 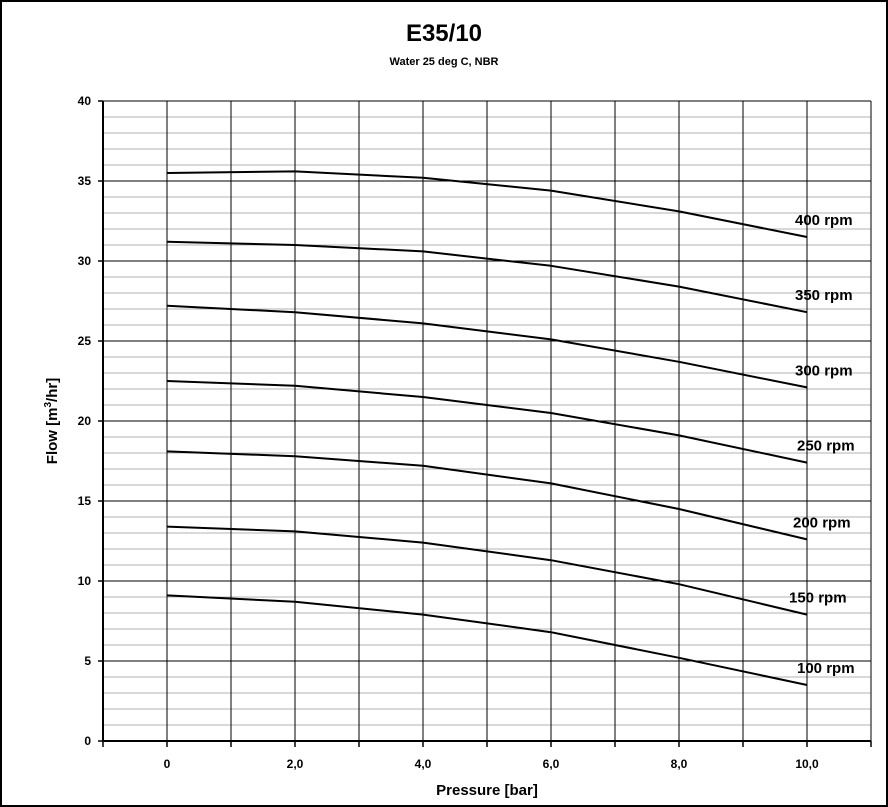 I want to click on x-tick-label: 2,0, so click(x=295, y=764).